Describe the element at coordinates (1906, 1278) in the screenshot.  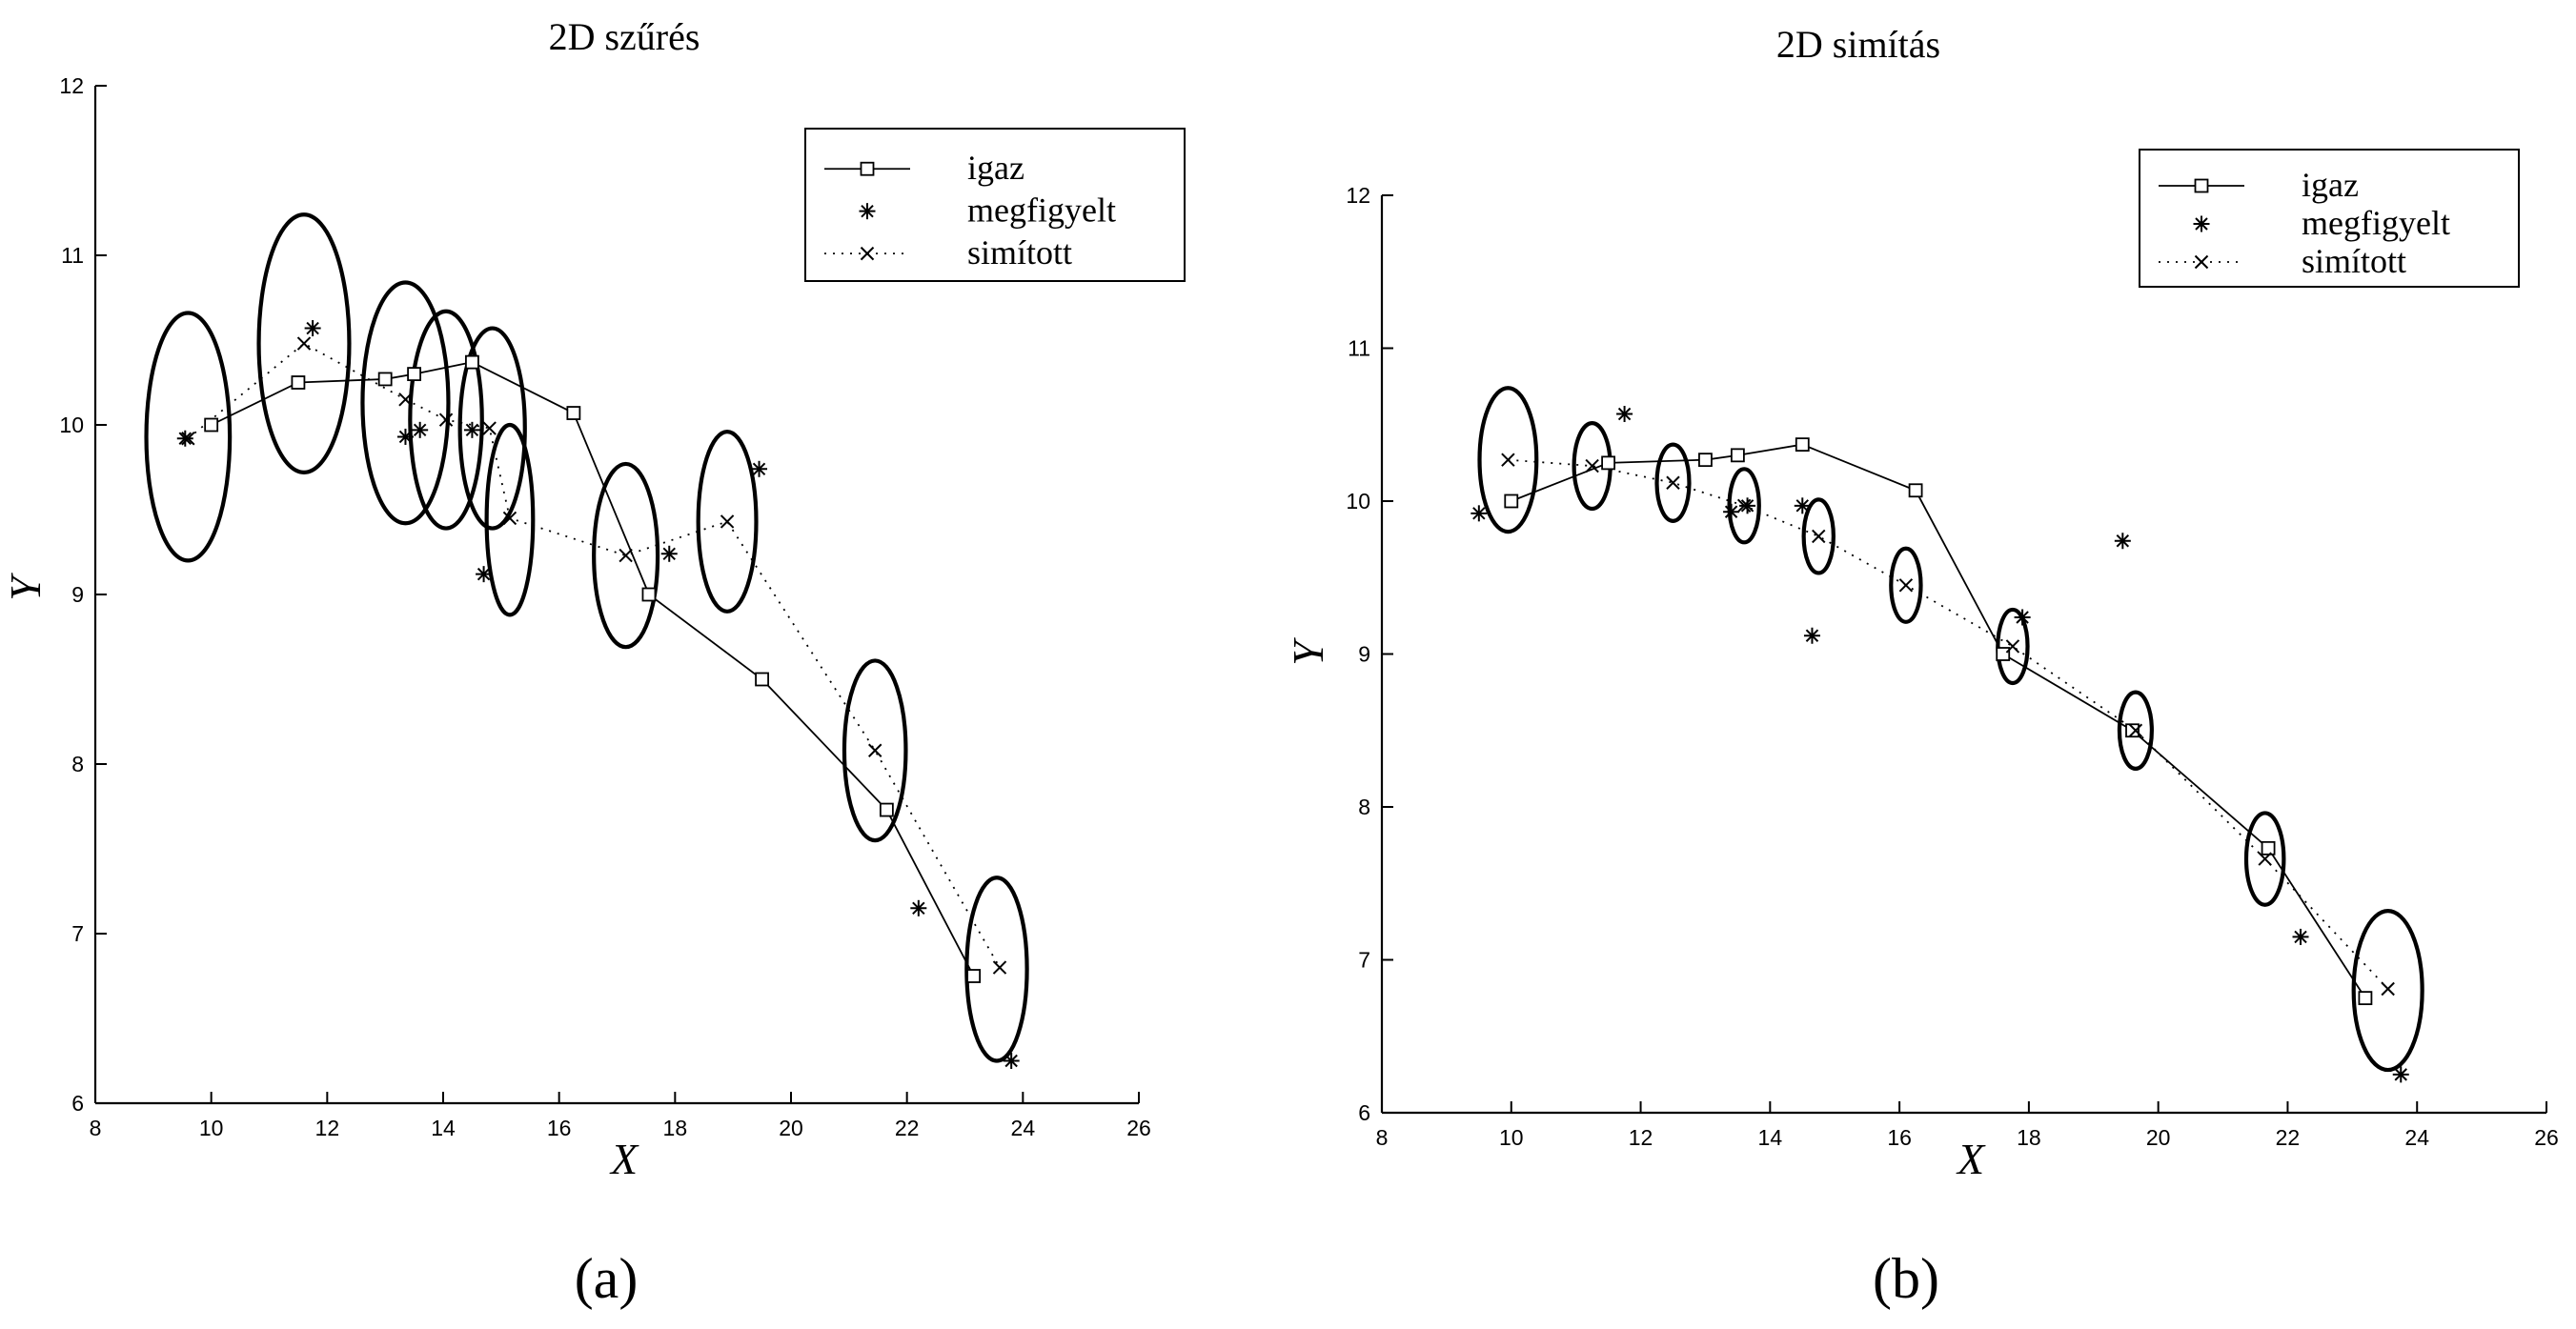
I see `panel-label: (b)` at that location.